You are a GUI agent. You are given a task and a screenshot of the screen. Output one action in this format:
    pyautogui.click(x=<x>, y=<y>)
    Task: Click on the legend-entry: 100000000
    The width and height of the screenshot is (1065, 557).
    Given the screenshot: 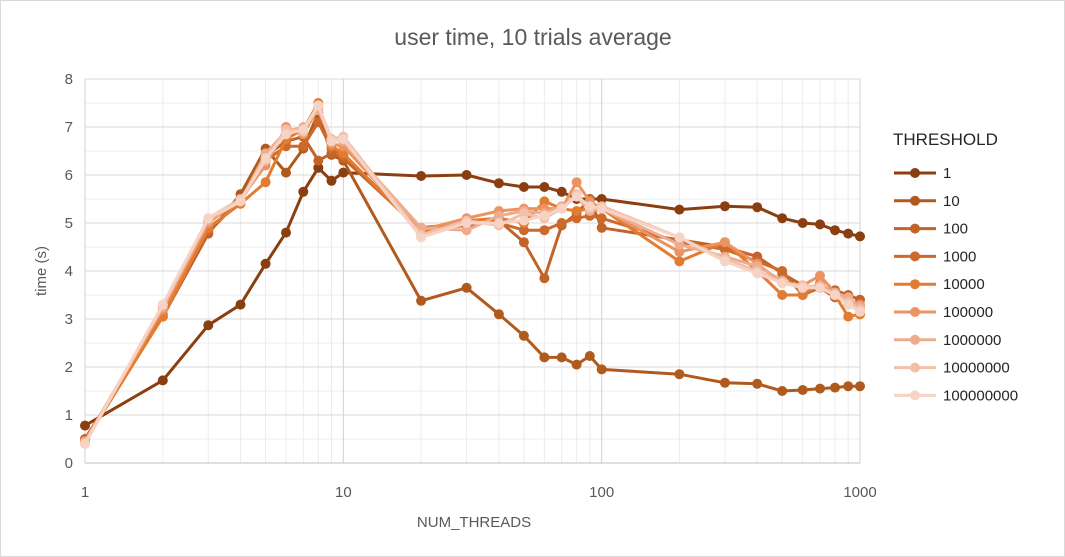 What is the action you would take?
    pyautogui.click(x=956, y=395)
    